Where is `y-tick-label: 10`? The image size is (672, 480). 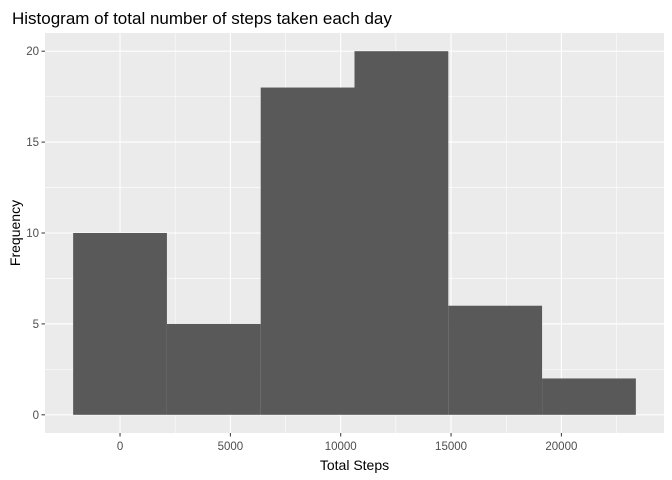
y-tick-label: 10 is located at coordinates (32, 234).